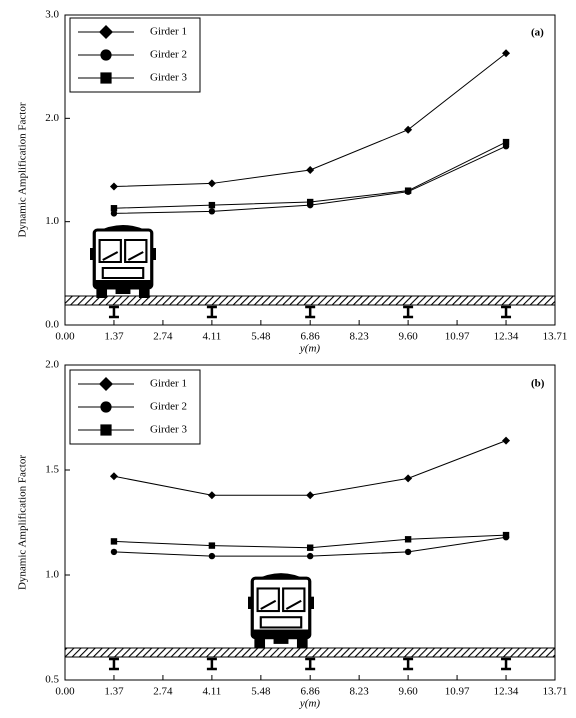  I want to click on y-tick-label: 0.5, so click(52, 680).